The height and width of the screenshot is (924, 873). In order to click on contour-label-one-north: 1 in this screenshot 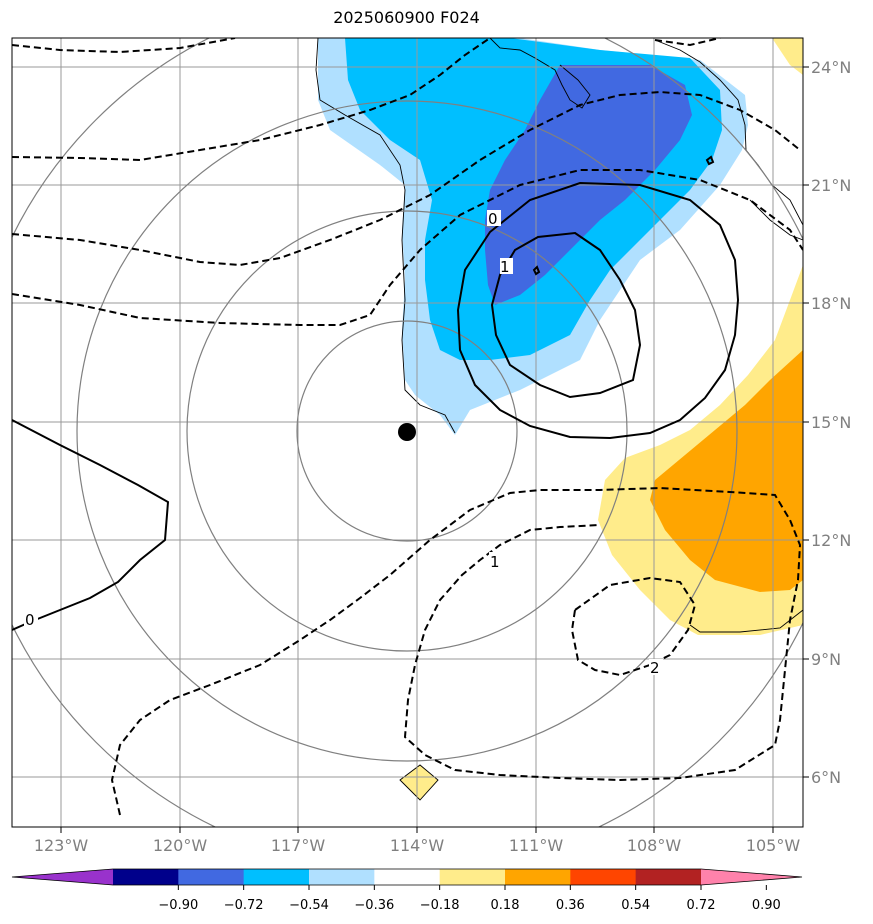, I will do `click(505, 267)`.